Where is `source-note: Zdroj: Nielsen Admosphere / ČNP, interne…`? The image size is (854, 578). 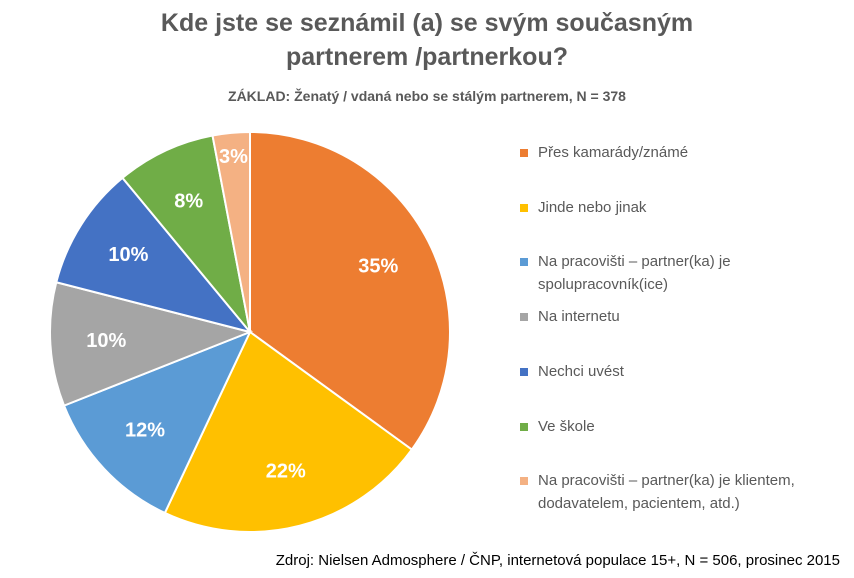 source-note: Zdroj: Nielsen Admosphere / ČNP, interne… is located at coordinates (557, 560).